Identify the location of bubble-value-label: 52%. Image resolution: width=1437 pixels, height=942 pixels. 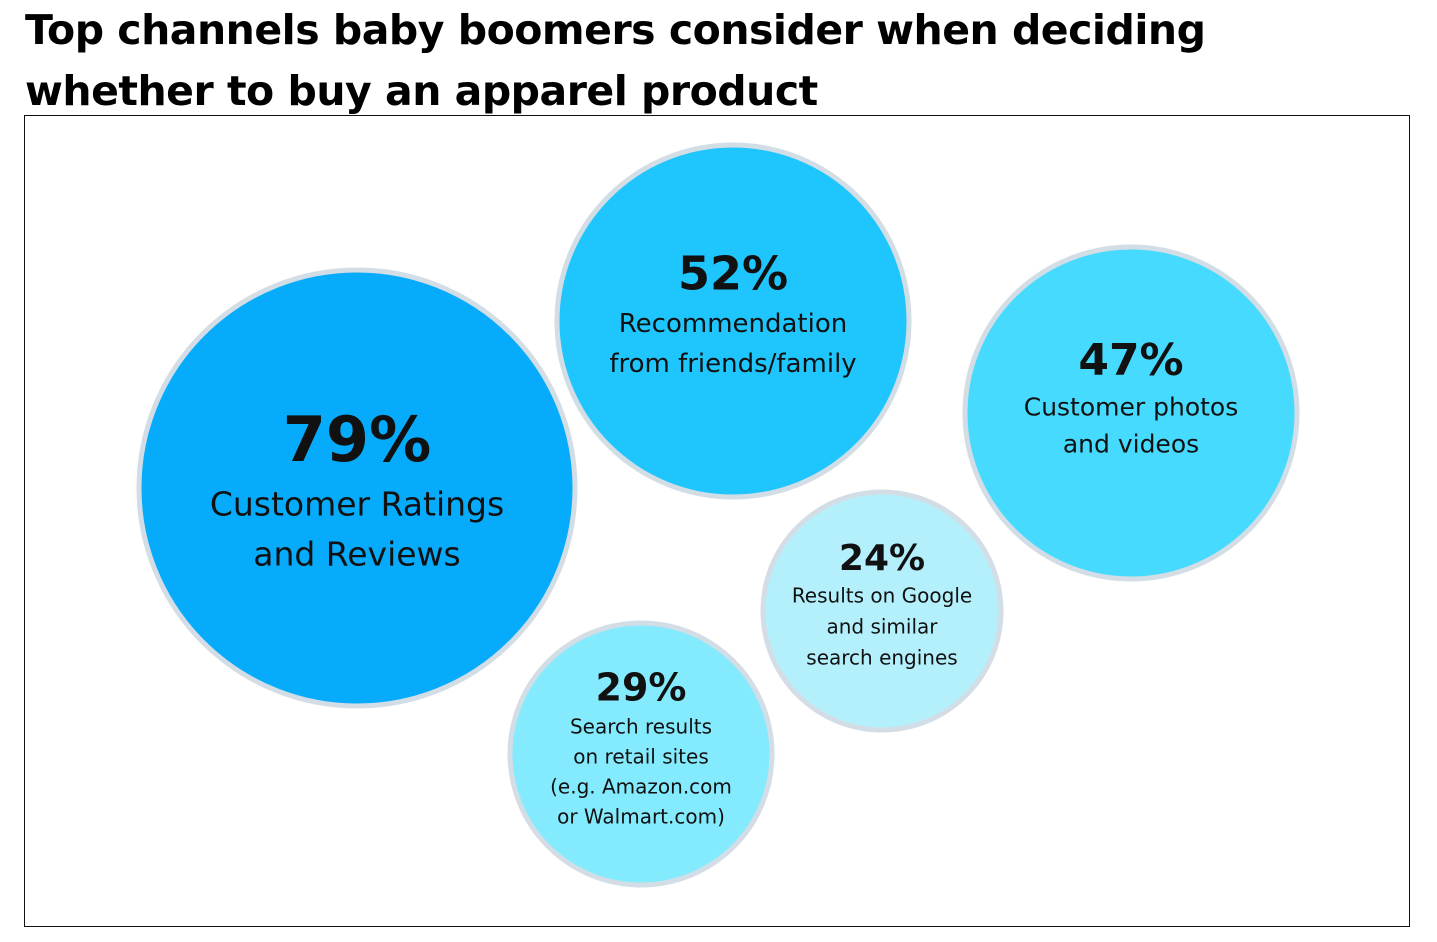
(733, 274).